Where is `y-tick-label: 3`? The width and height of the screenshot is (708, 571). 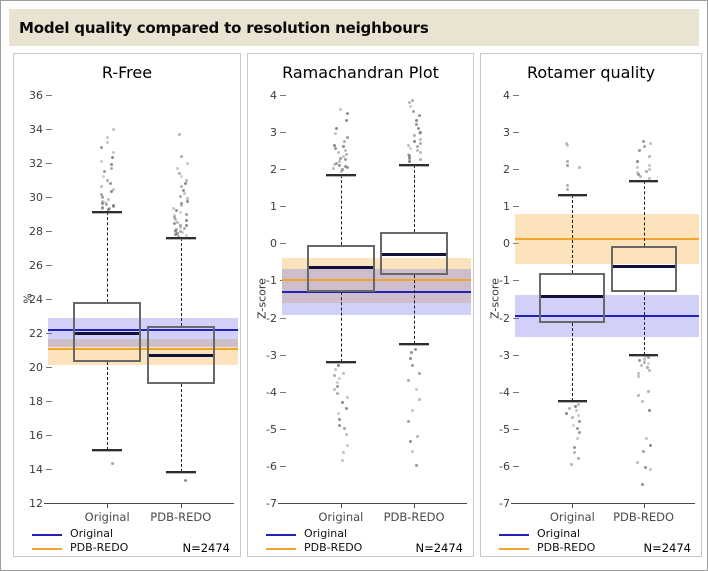
y-tick-label: 3 is located at coordinates (506, 133).